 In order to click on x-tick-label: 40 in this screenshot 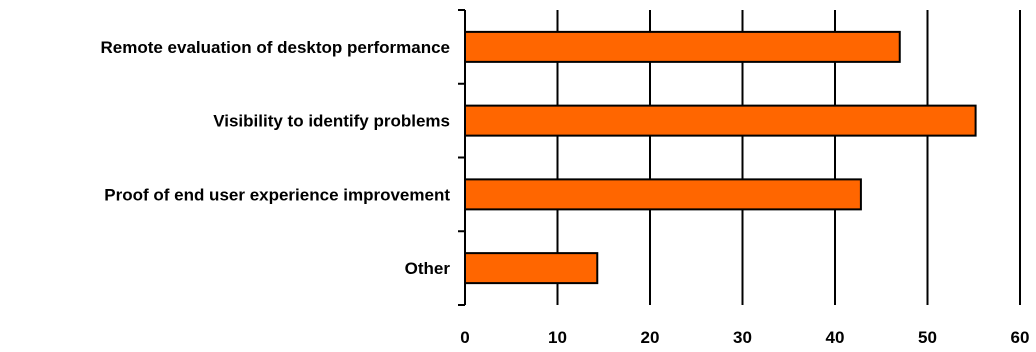, I will do `click(835, 337)`.